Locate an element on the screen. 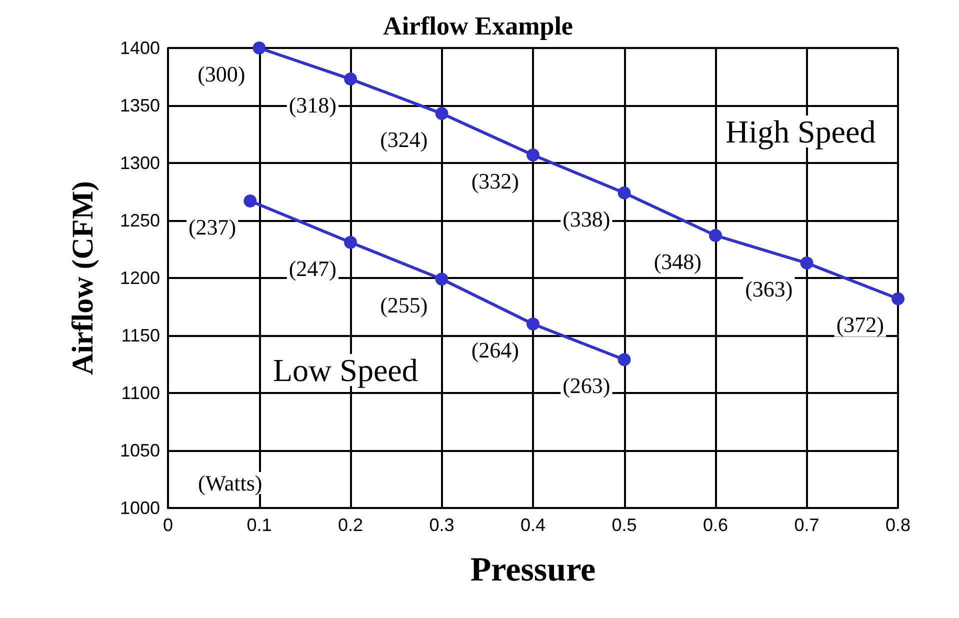  annotation: (324) is located at coordinates (404, 139).